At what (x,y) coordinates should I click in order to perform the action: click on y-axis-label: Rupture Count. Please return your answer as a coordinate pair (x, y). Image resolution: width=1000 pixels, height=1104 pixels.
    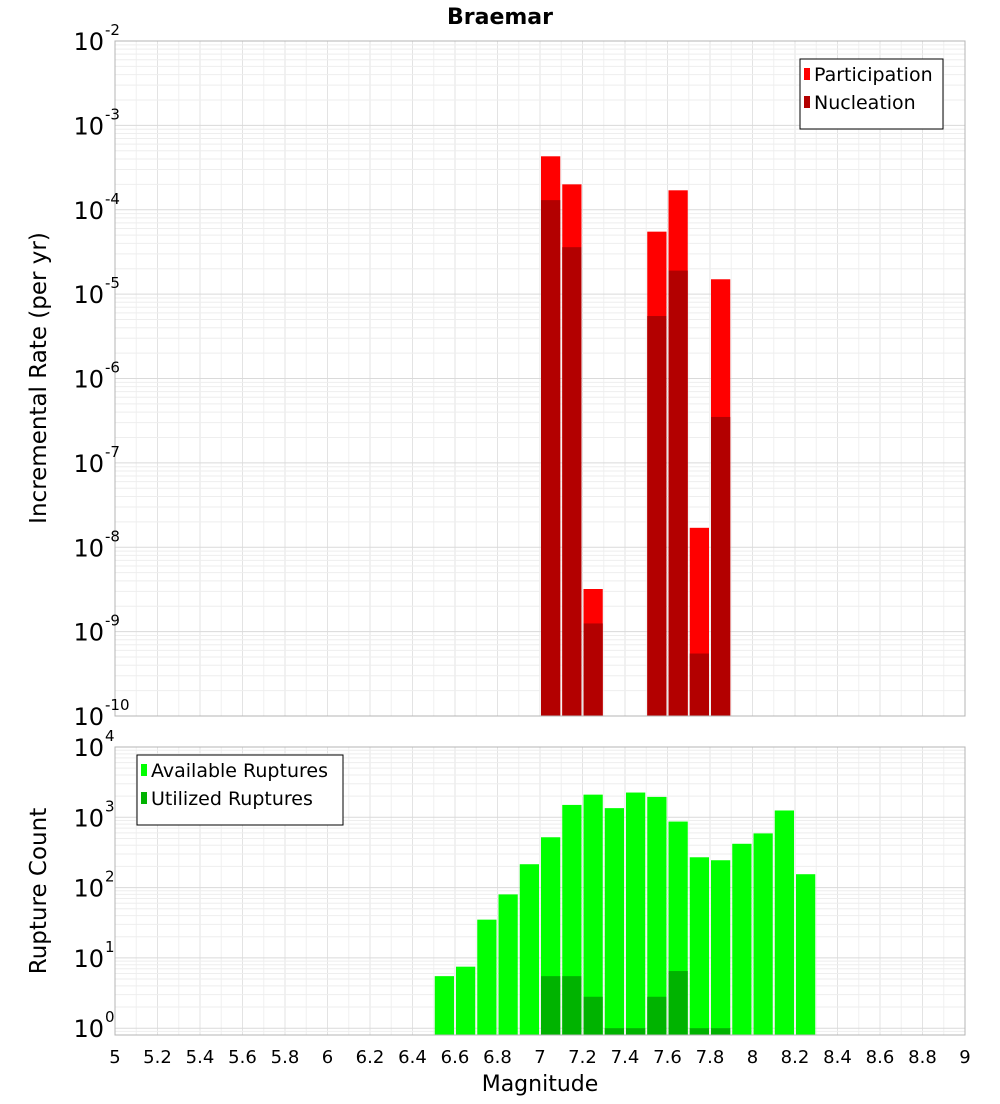
    Looking at the image, I should click on (39, 891).